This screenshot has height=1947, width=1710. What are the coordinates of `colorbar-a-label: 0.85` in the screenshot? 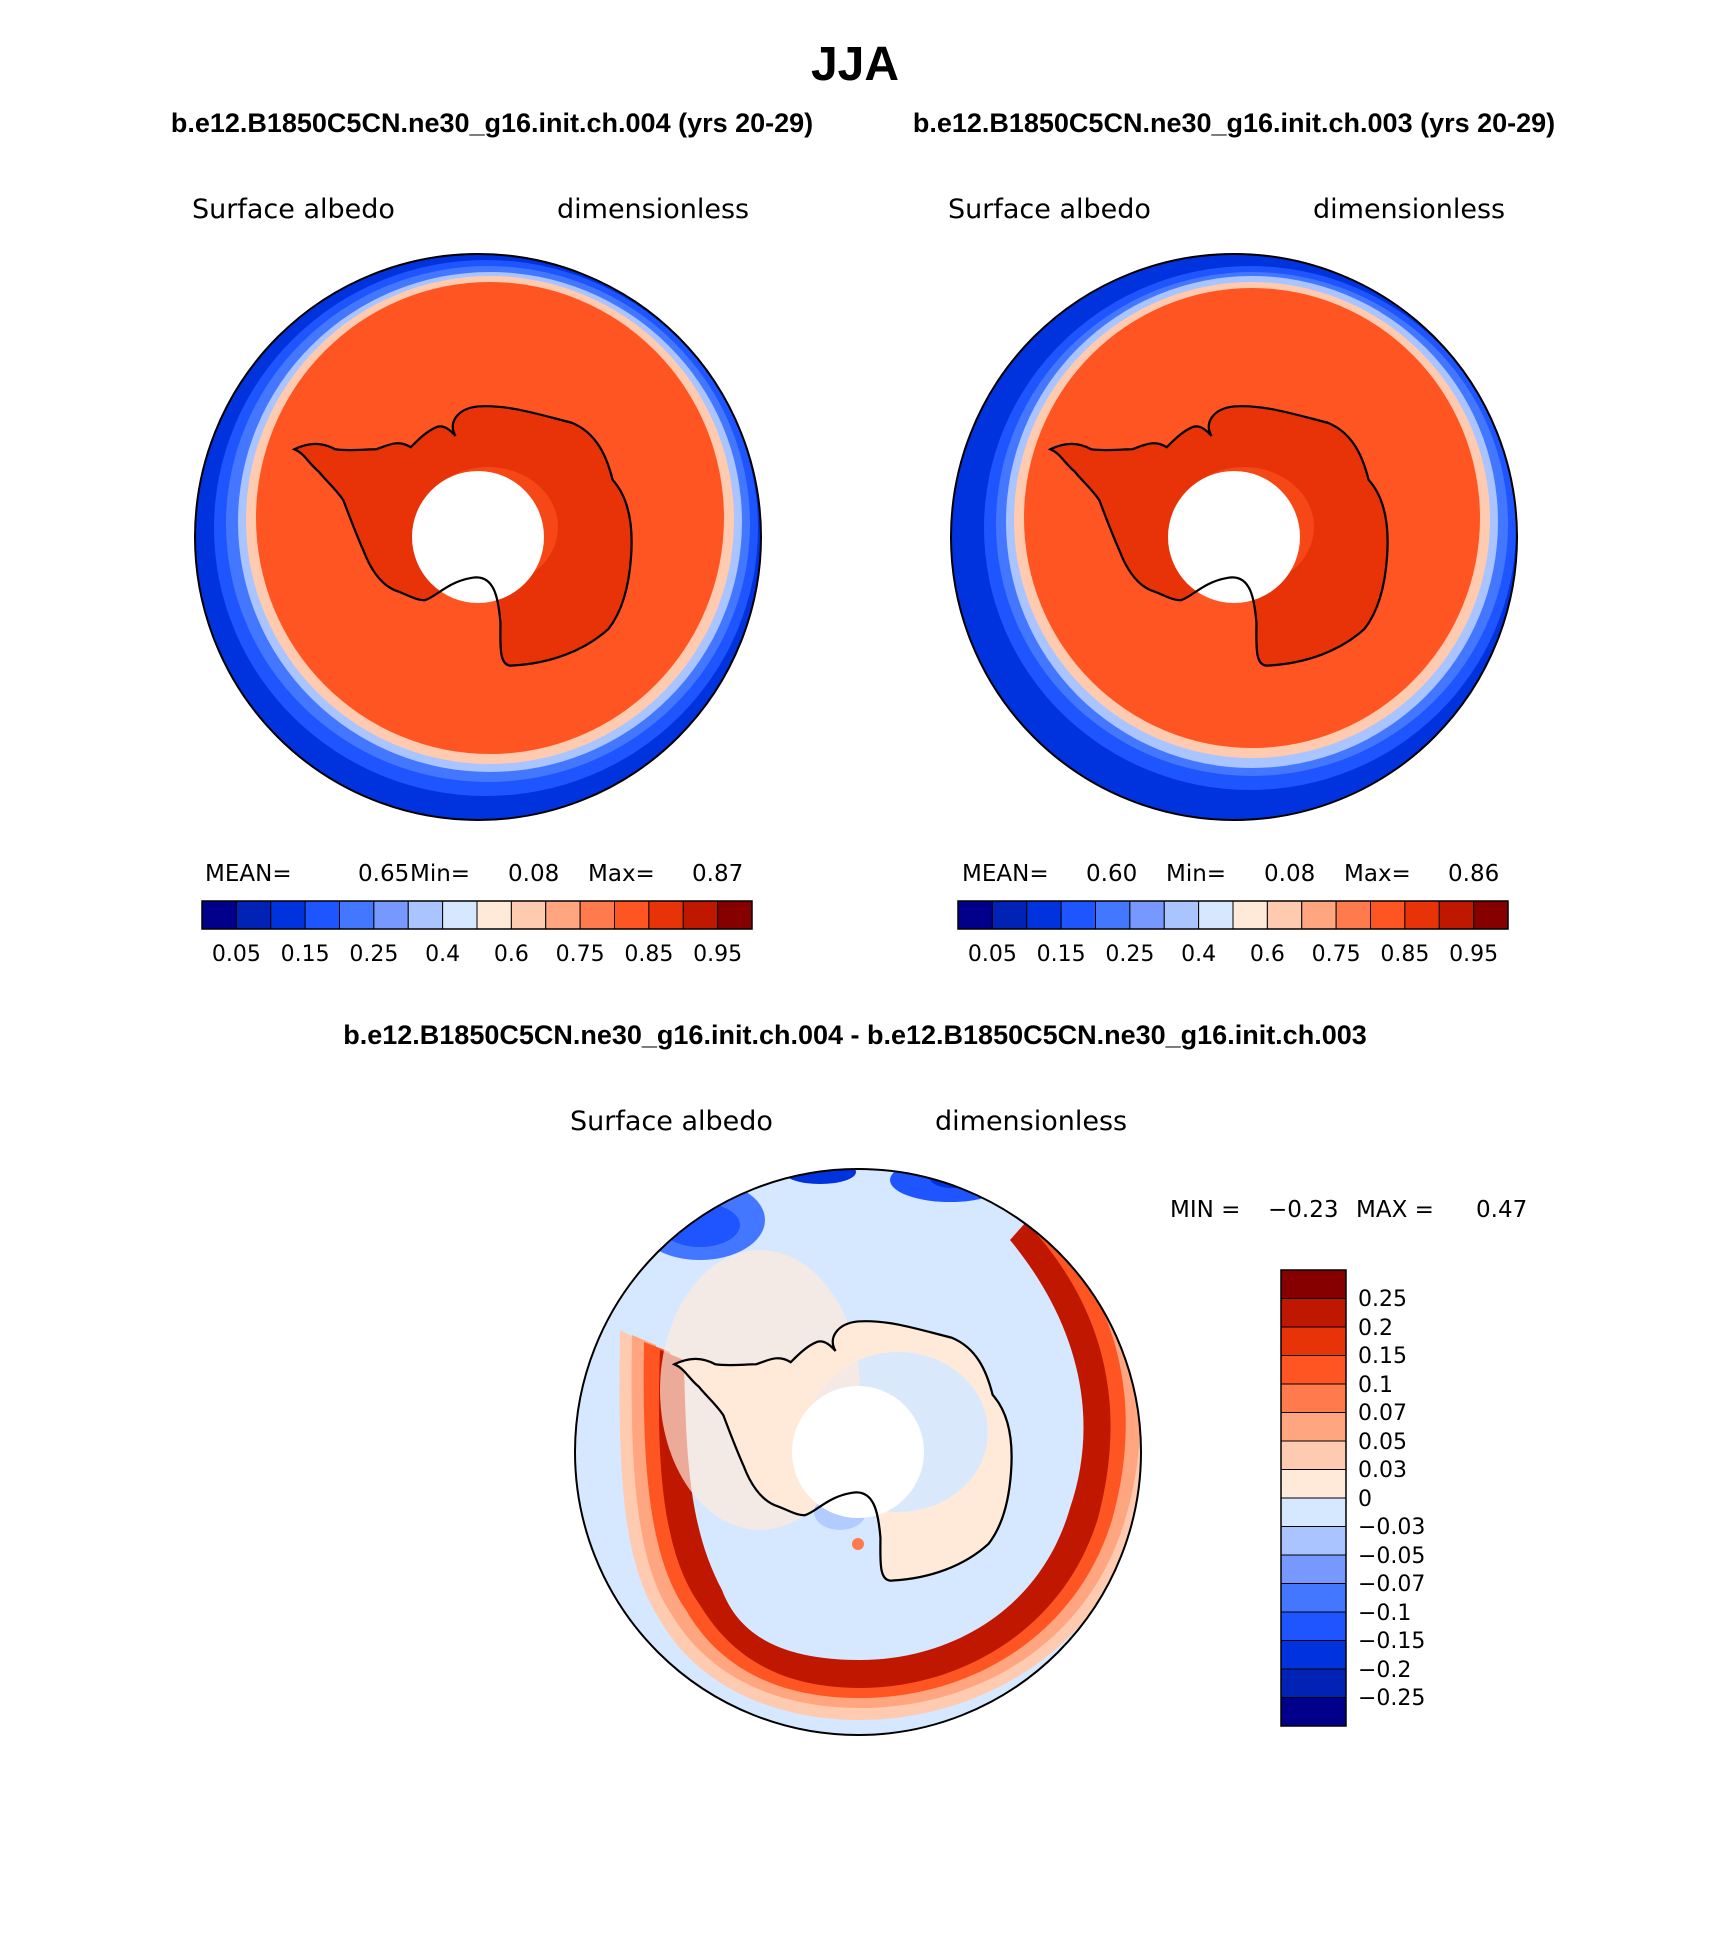 It's located at (648, 954).